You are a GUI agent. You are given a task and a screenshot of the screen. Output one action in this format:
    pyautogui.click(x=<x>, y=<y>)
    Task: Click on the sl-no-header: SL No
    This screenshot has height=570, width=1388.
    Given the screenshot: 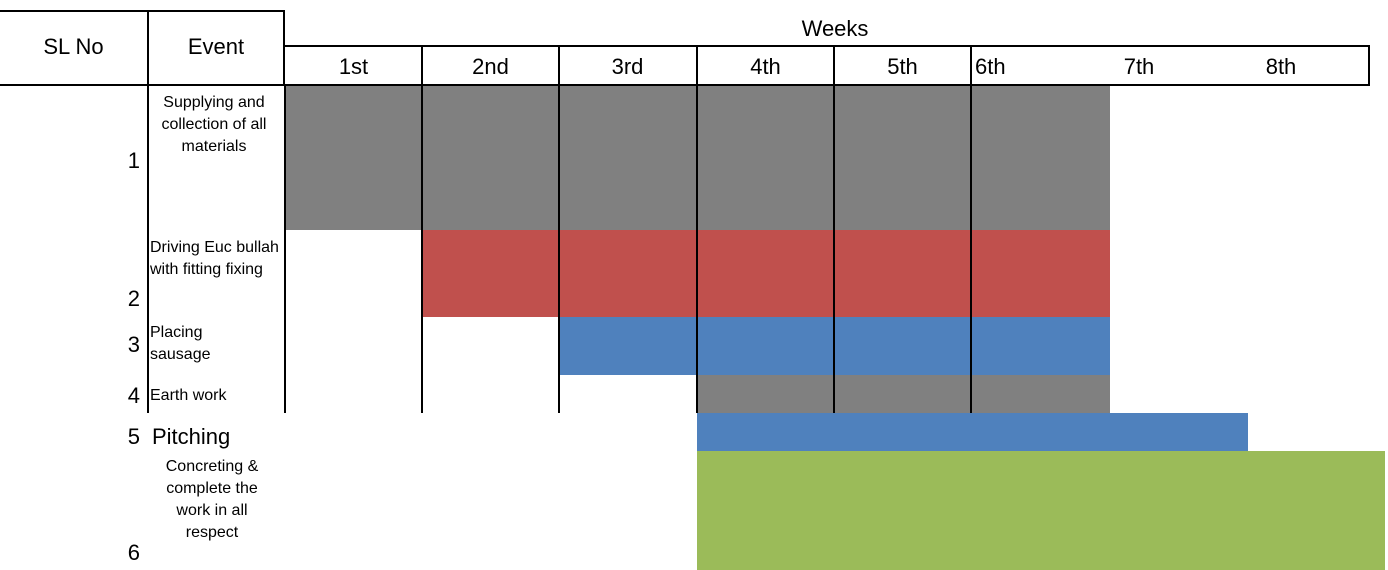 What is the action you would take?
    pyautogui.click(x=73, y=46)
    